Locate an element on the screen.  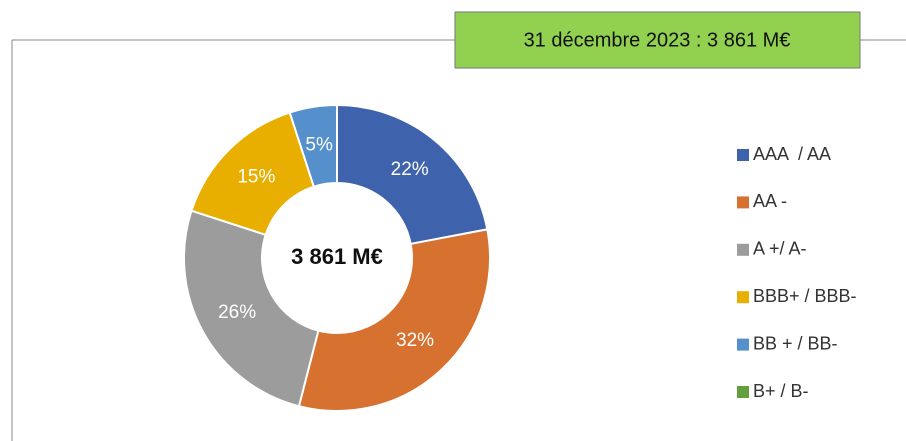
title-box is located at coordinates (657, 40).